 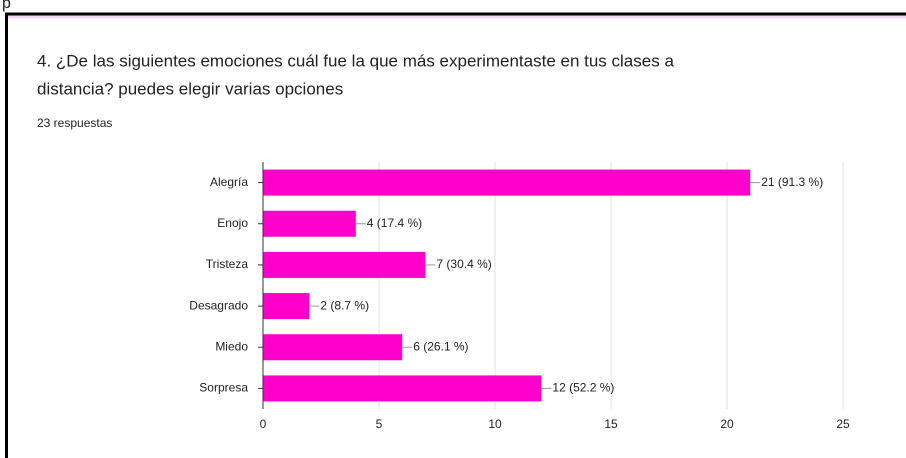 What do you see at coordinates (263, 424) in the screenshot?
I see `x-tick-label: 0` at bounding box center [263, 424].